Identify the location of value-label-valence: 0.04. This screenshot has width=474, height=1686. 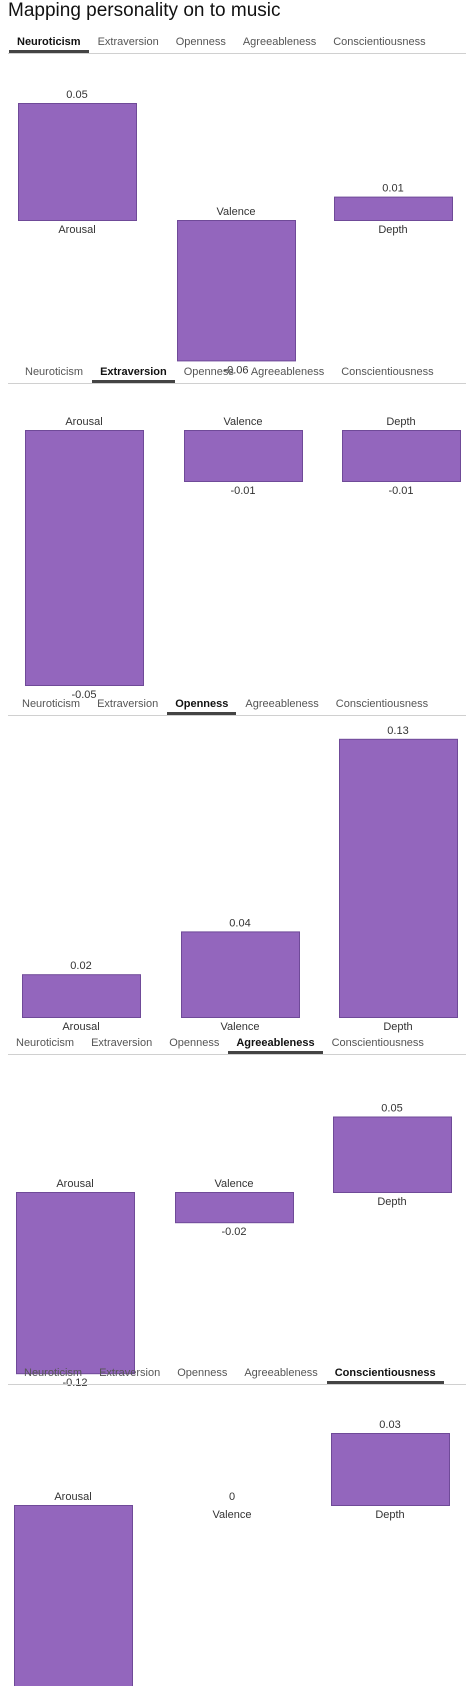
(239, 923).